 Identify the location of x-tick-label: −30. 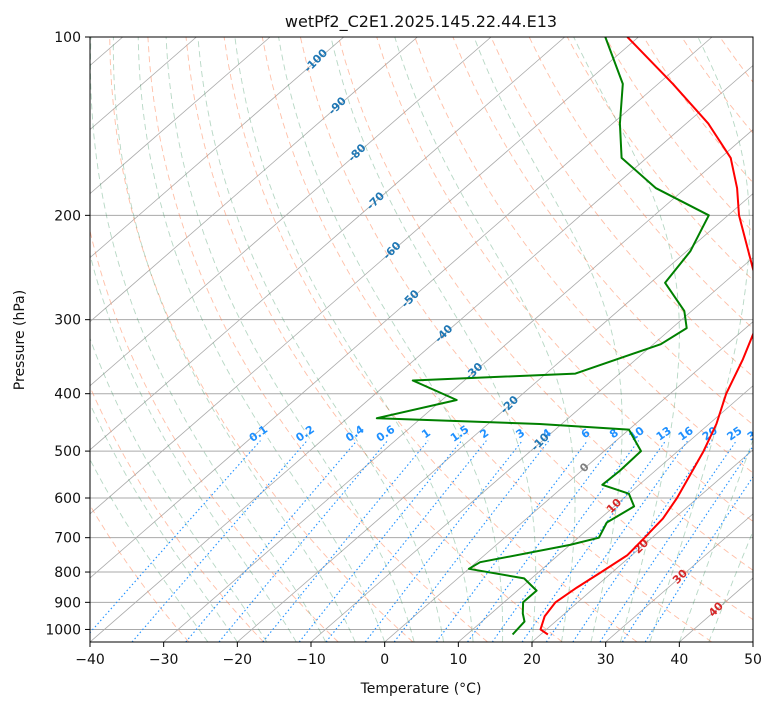
(164, 660).